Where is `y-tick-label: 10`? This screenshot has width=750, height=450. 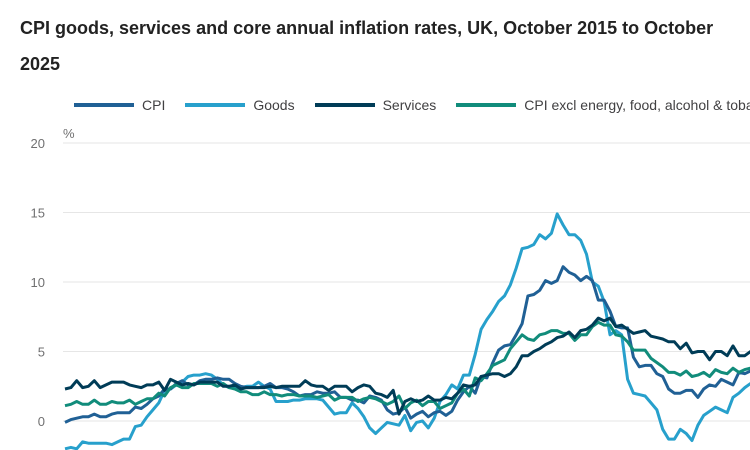 y-tick-label: 10 is located at coordinates (38, 282).